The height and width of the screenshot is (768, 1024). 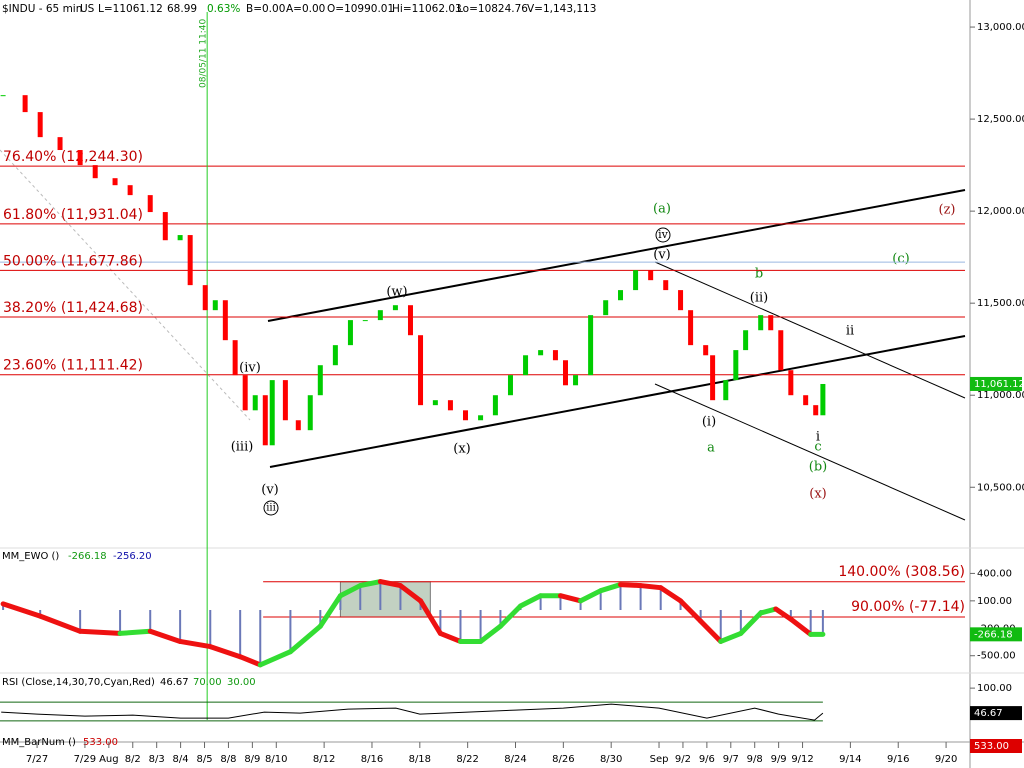 What do you see at coordinates (1000, 303) in the screenshot?
I see `y-tick-label: 11,500.00` at bounding box center [1000, 303].